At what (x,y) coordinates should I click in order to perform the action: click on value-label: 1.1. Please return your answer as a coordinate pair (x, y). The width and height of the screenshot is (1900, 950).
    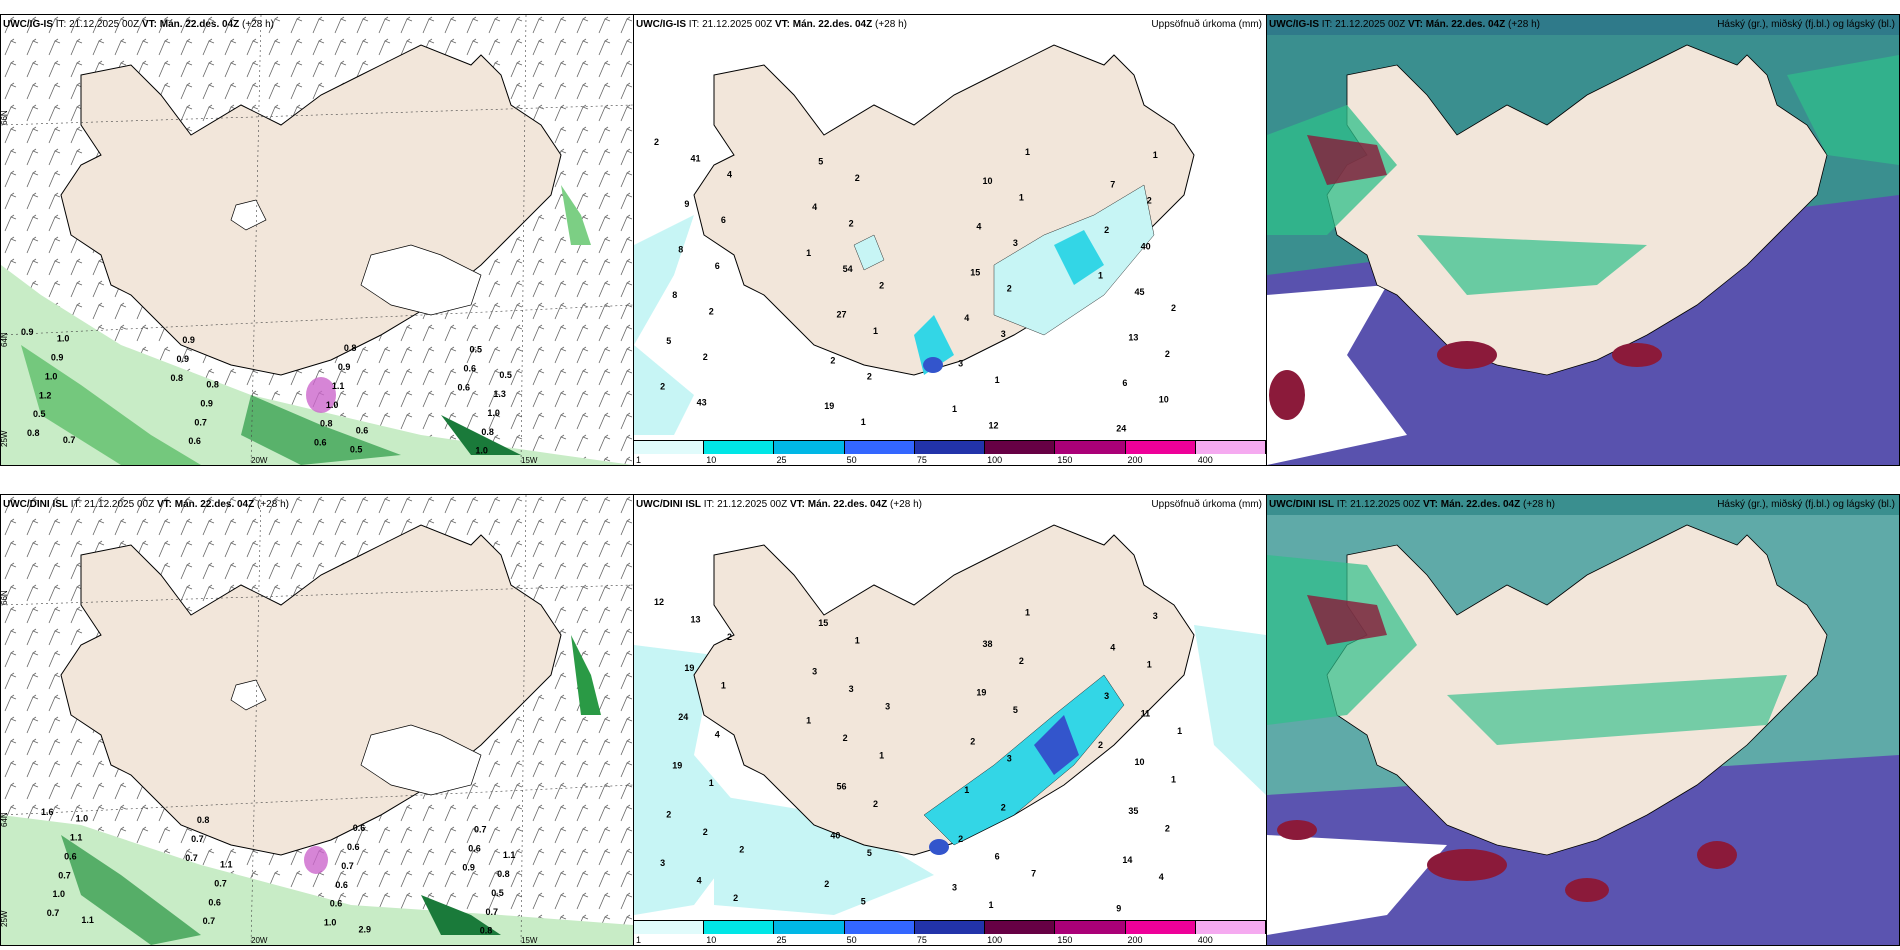
    Looking at the image, I should click on (226, 865).